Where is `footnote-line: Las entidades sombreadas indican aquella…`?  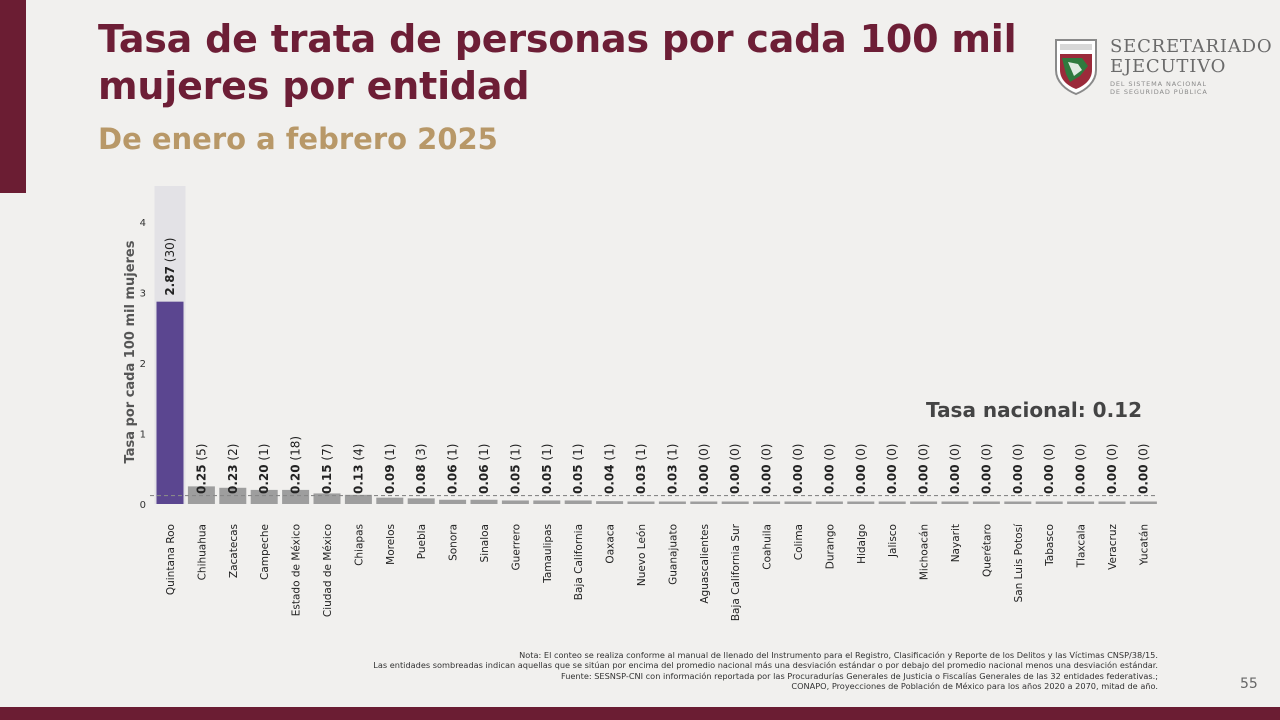
footnote-line: Las entidades sombreadas indican aquella… is located at coordinates (765, 665).